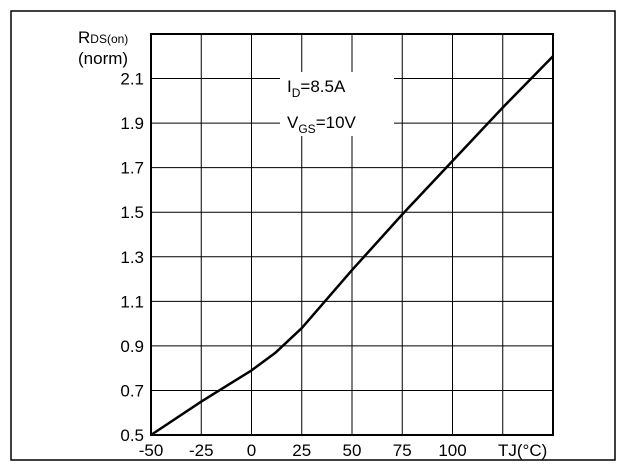  I want to click on x-axis-label-unit: (°C), so click(532, 450).